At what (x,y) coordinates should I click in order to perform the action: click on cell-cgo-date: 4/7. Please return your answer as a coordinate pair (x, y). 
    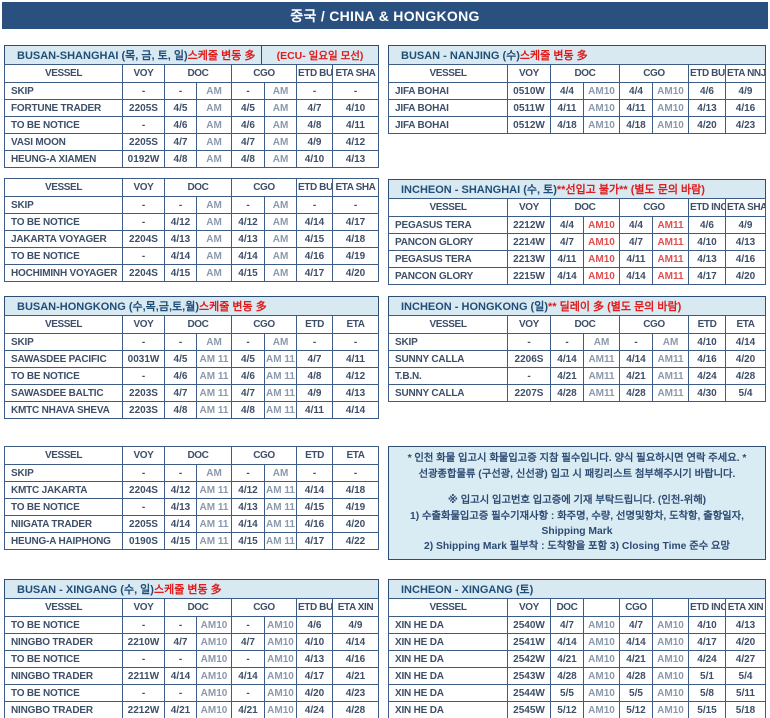
    Looking at the image, I should click on (248, 393).